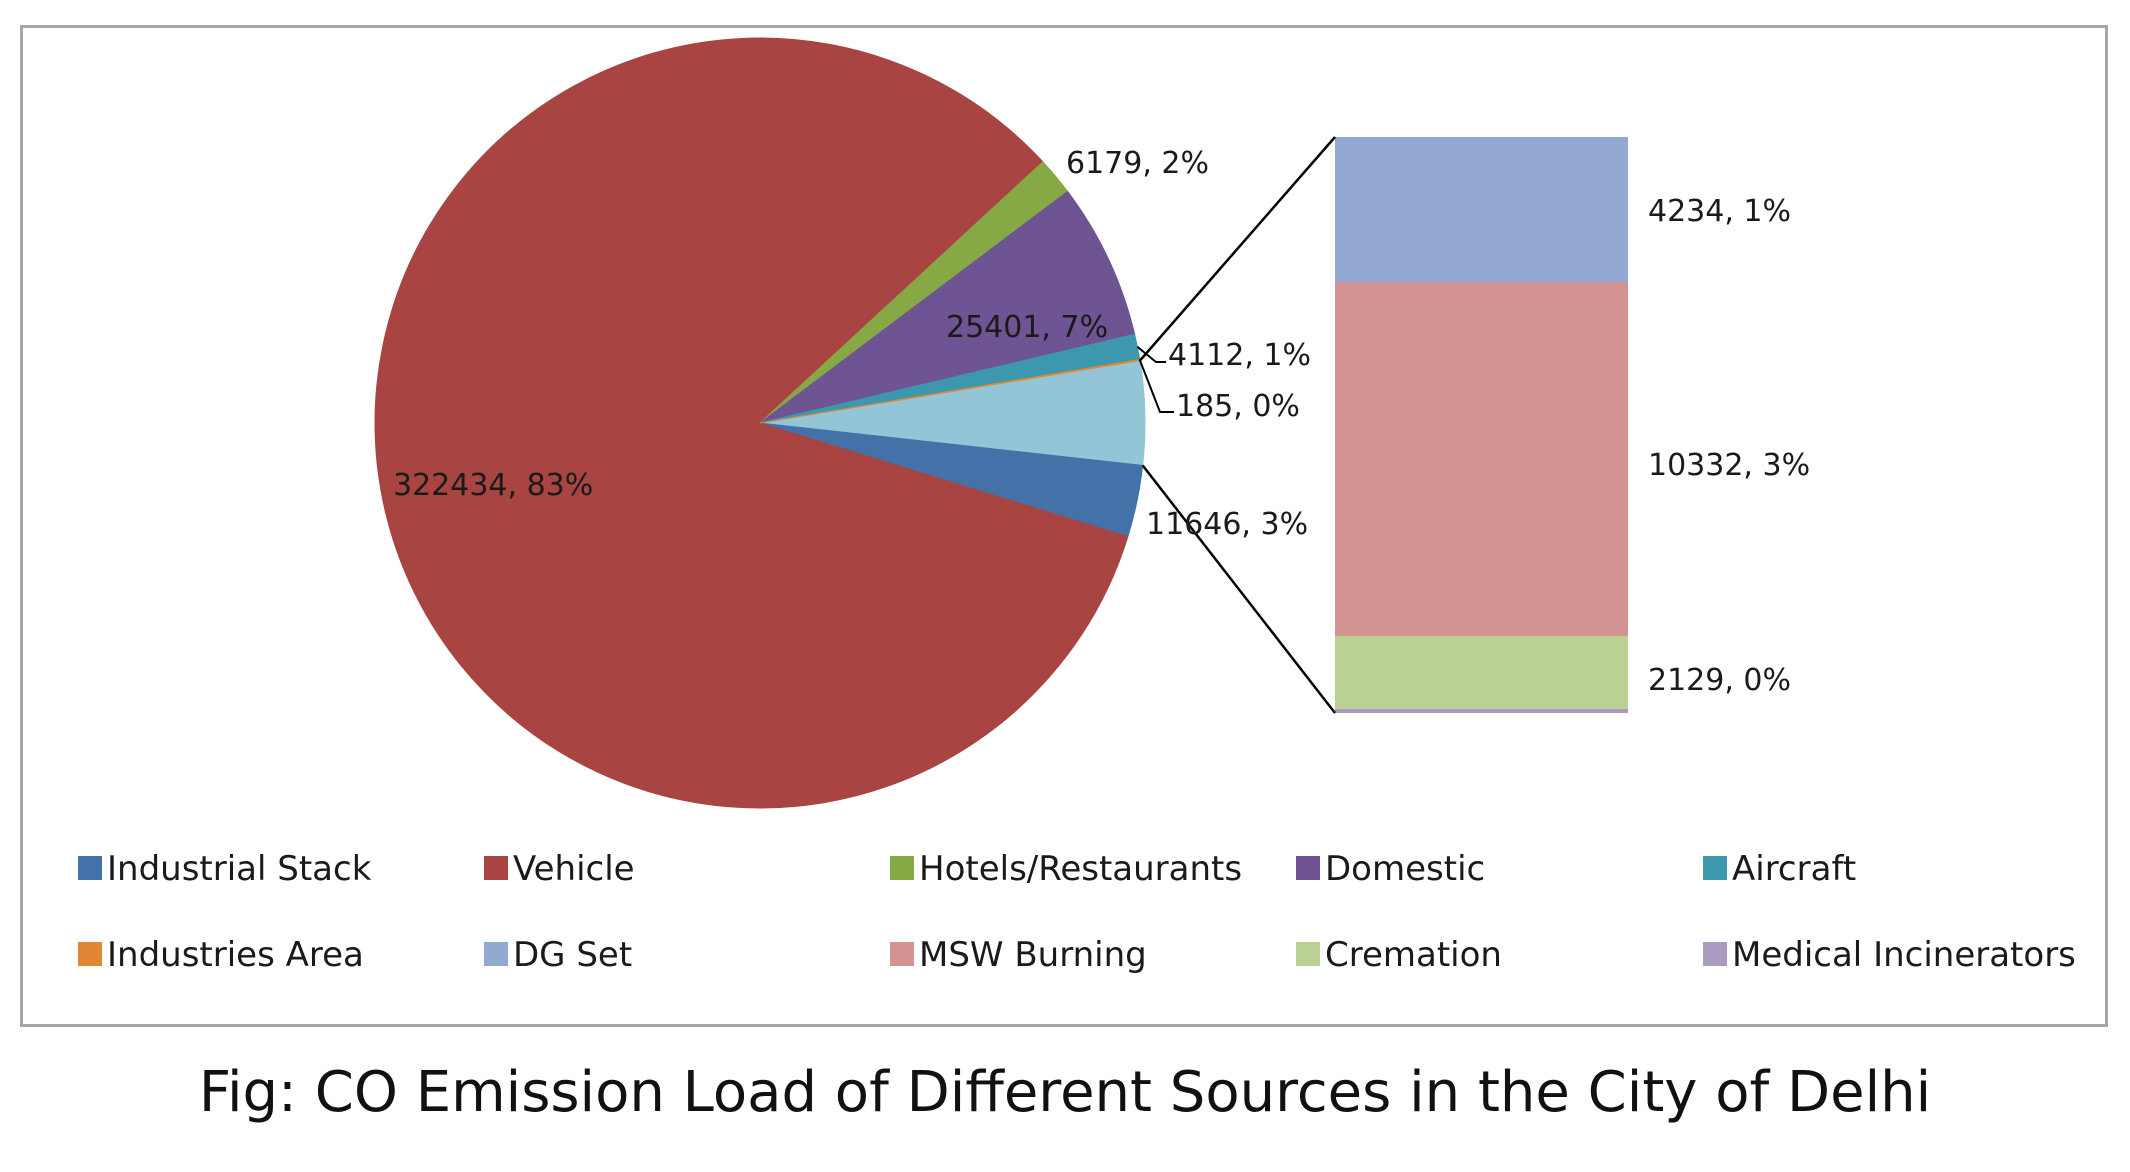 This screenshot has height=1172, width=2130. Describe the element at coordinates (1027, 327) in the screenshot. I see `data-label-domestic: 25401, 7%` at that location.